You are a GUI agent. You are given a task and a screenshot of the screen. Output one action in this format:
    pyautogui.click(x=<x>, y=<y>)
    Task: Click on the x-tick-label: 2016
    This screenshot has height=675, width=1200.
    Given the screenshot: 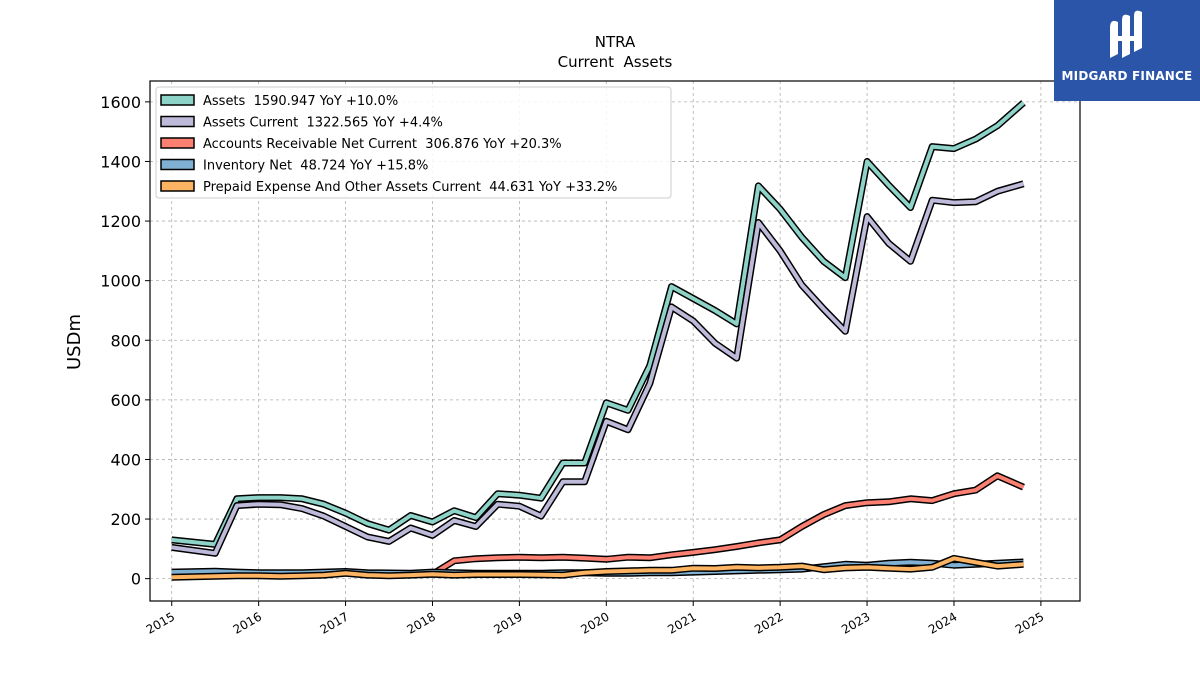 What is the action you would take?
    pyautogui.click(x=247, y=622)
    